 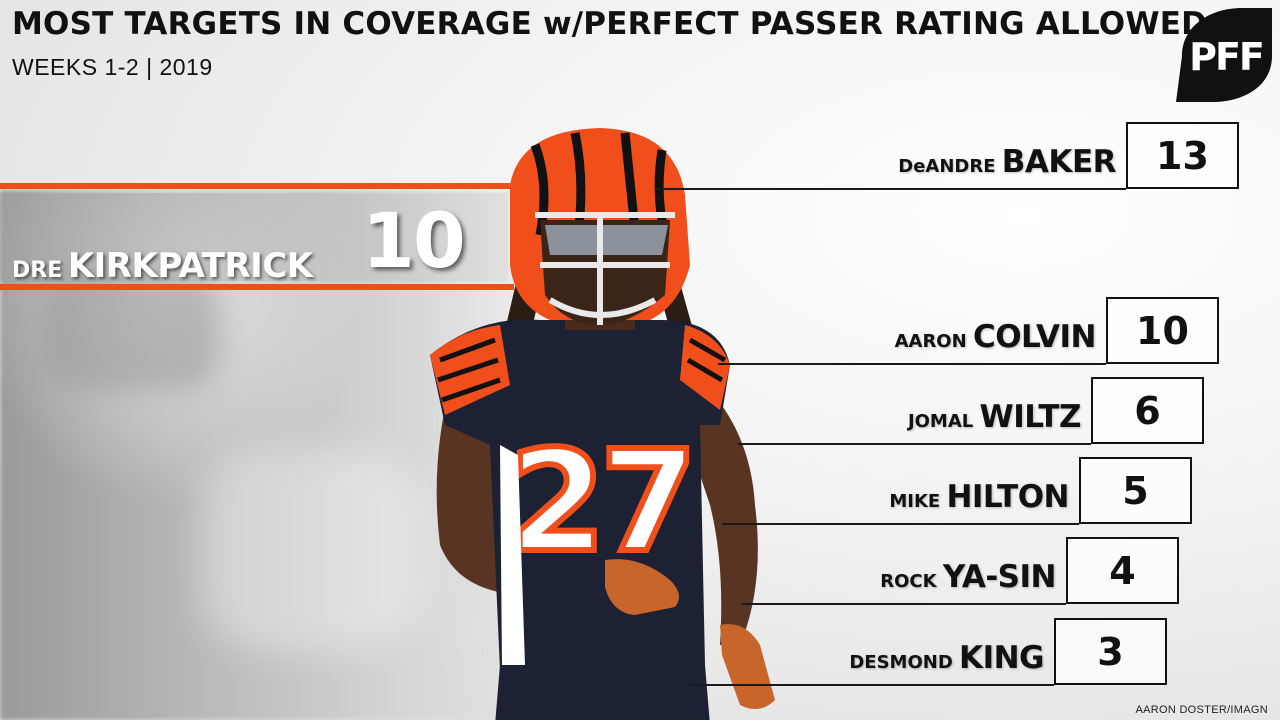 I want to click on featured-top-rule, so click(x=256, y=186).